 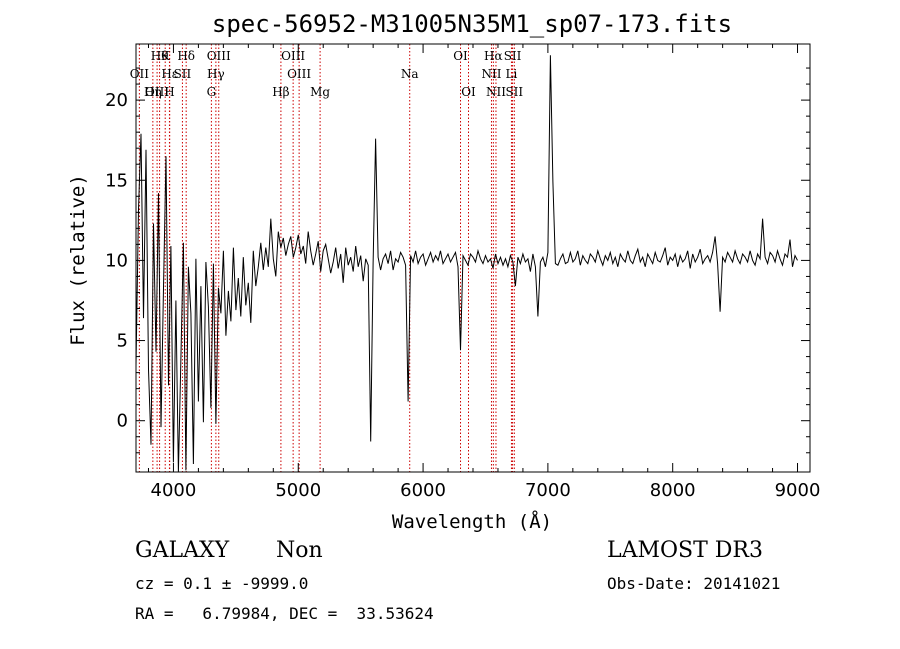 What do you see at coordinates (222, 583) in the screenshot?
I see `redshift-line: cz = 0.1 ± -9999.0` at bounding box center [222, 583].